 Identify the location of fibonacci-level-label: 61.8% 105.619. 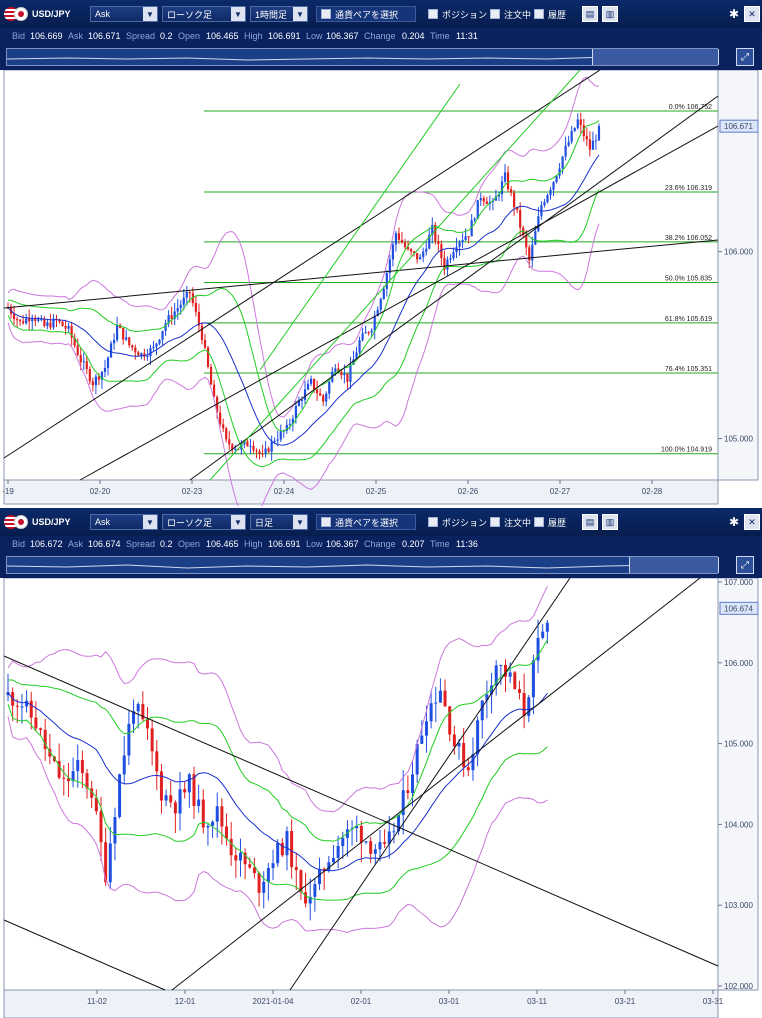
(688, 319).